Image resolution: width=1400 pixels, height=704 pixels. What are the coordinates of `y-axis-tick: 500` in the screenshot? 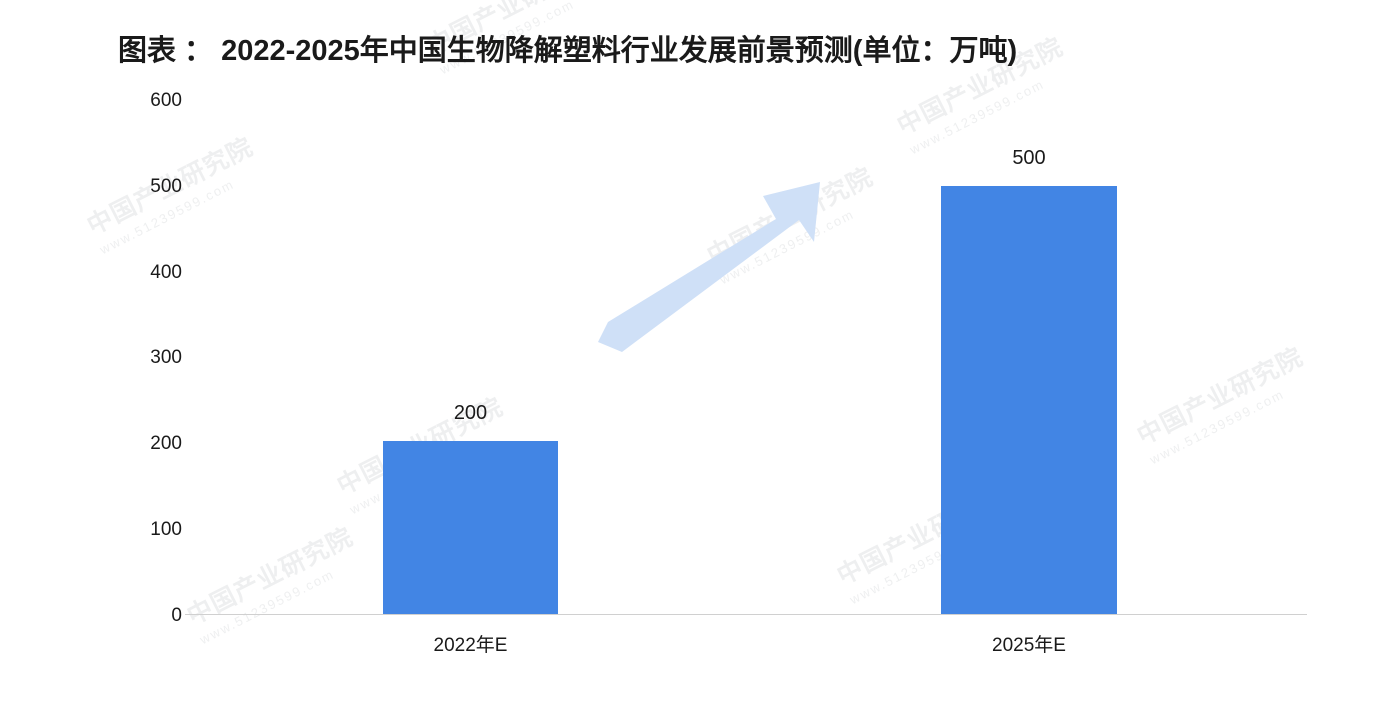 It's located at (166, 186).